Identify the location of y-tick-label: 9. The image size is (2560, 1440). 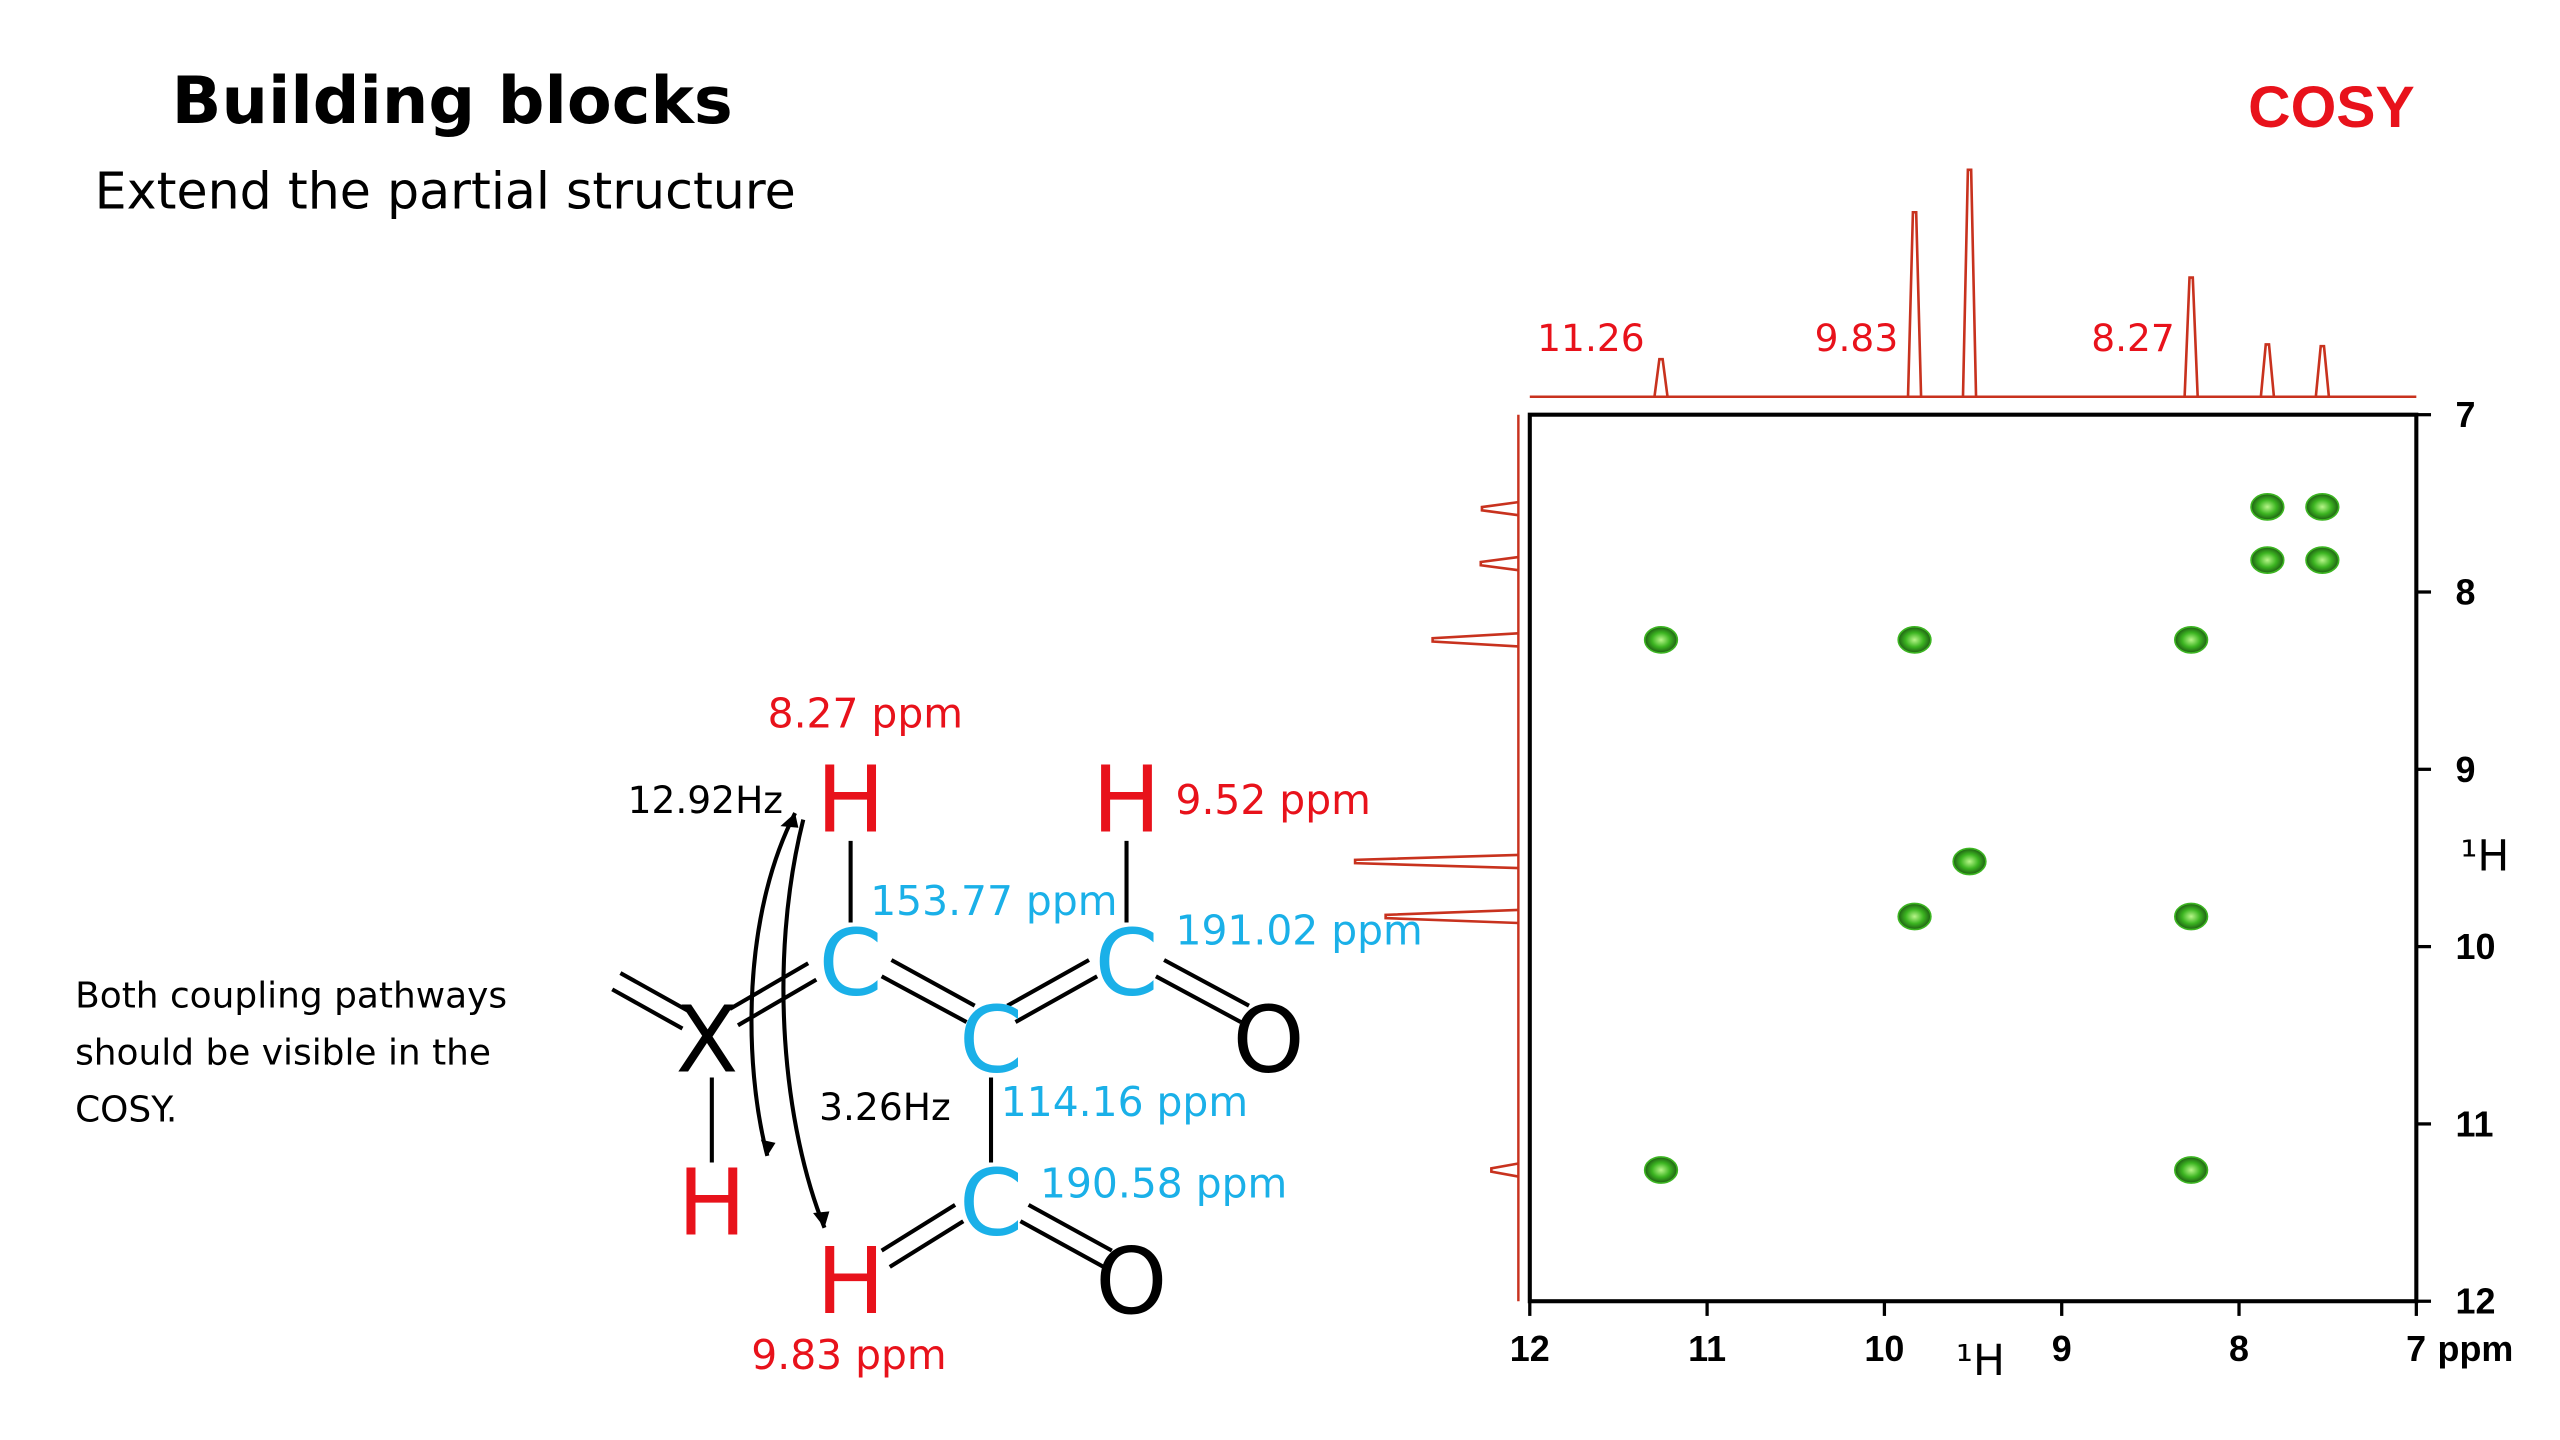
(2466, 769).